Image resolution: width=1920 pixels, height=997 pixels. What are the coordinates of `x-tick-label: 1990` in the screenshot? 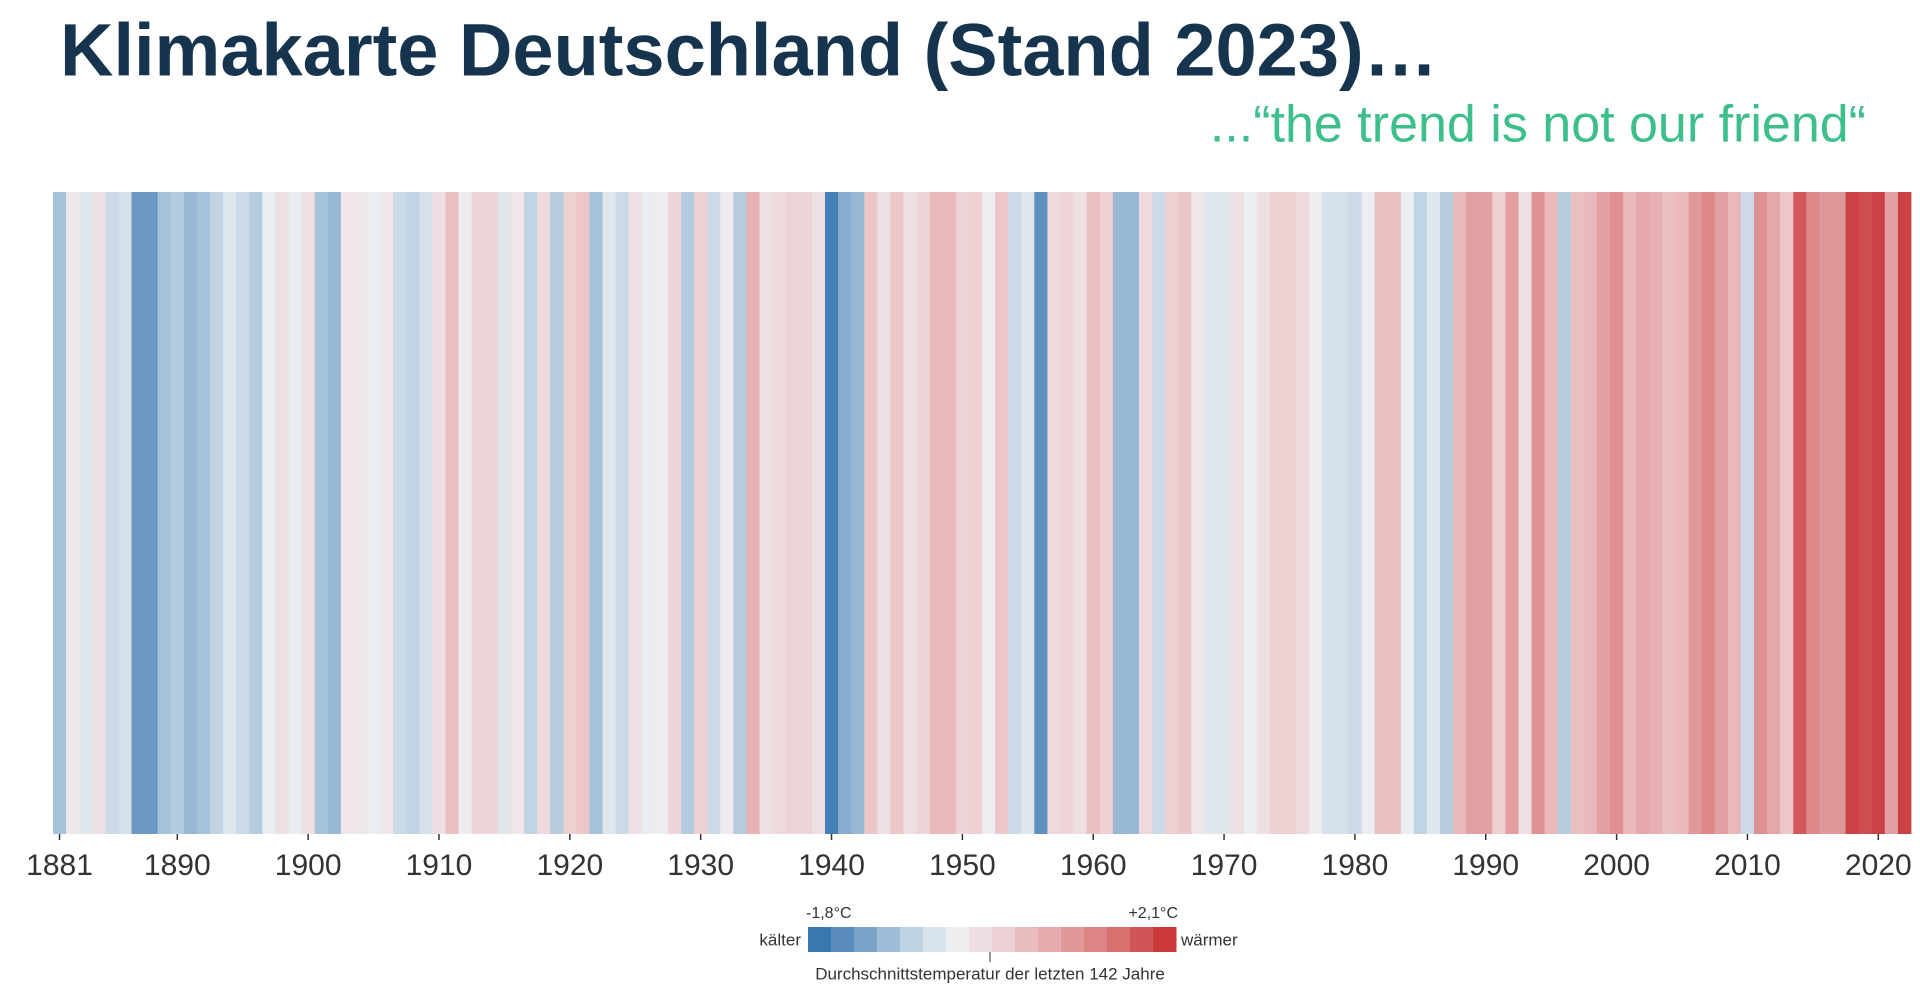 It's located at (1485, 865).